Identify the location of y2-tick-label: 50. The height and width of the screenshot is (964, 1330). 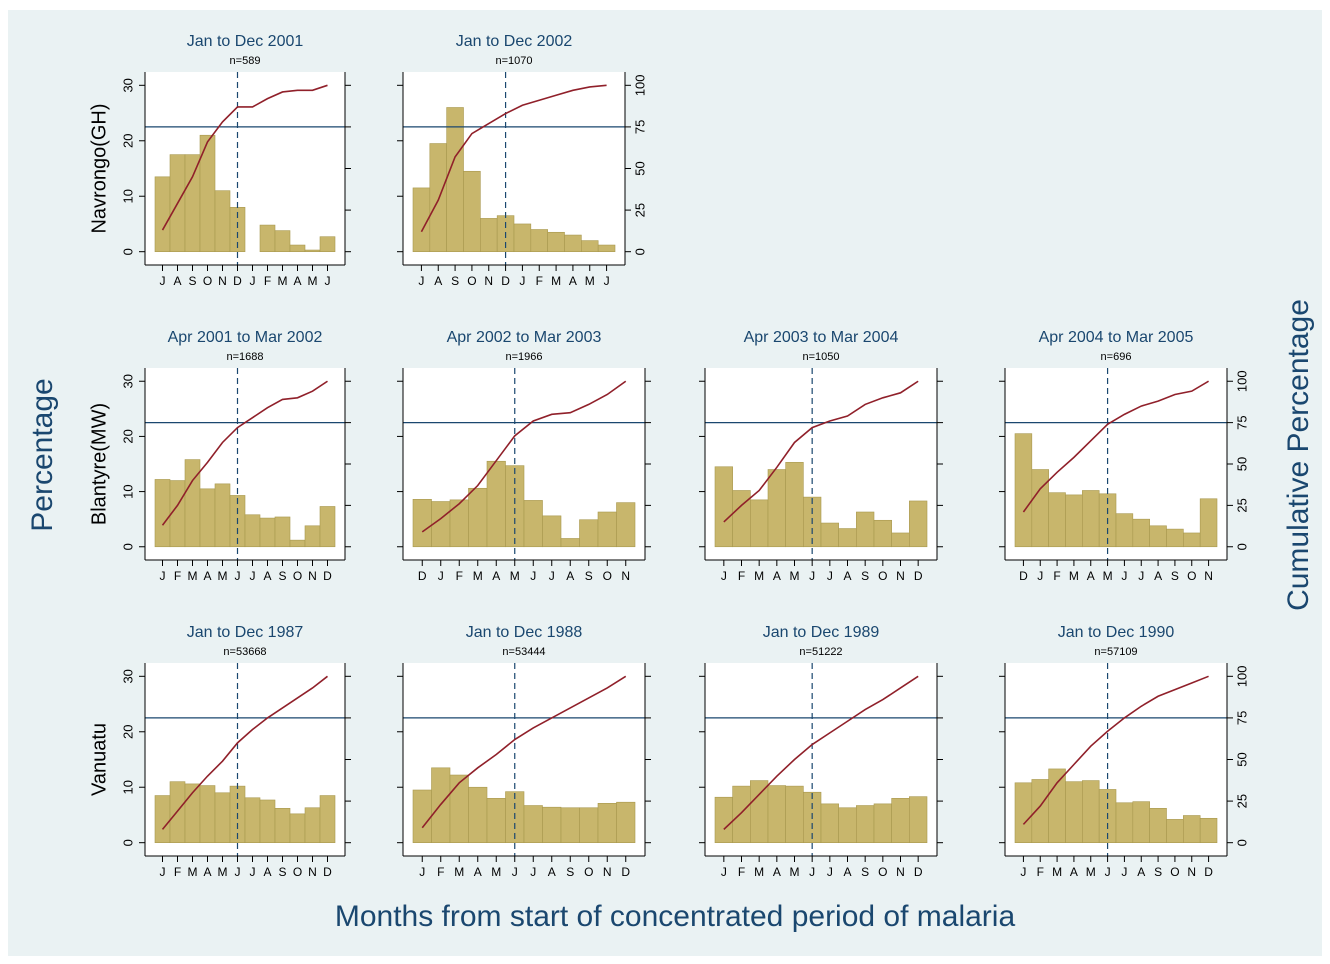
(1241, 464).